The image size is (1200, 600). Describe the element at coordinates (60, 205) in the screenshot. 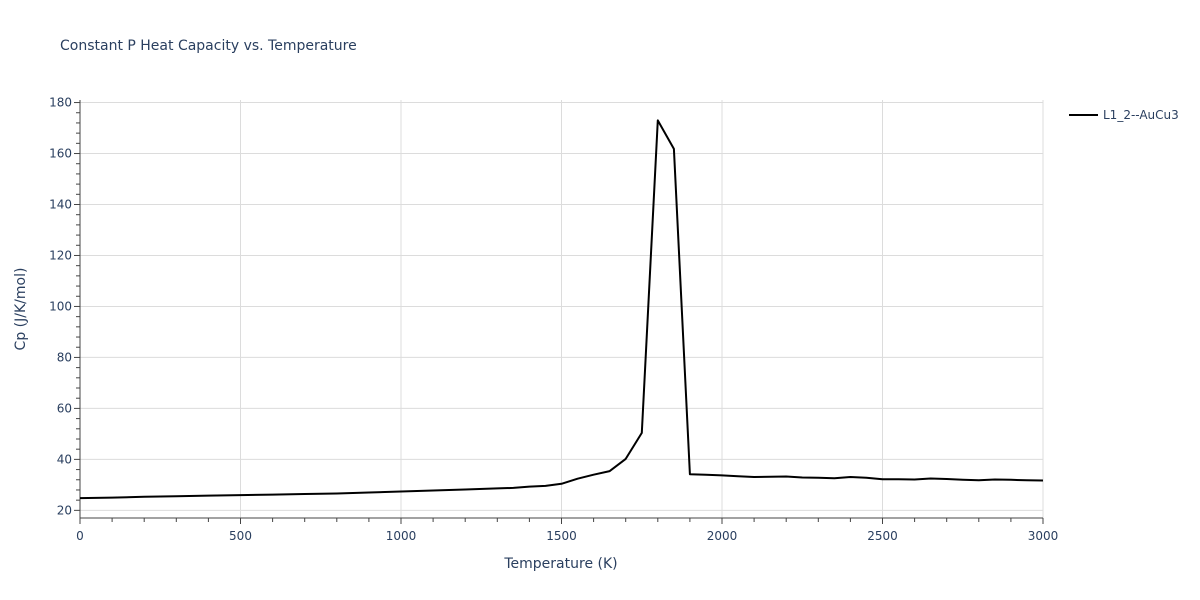

I see `y-tick-label: 140` at that location.